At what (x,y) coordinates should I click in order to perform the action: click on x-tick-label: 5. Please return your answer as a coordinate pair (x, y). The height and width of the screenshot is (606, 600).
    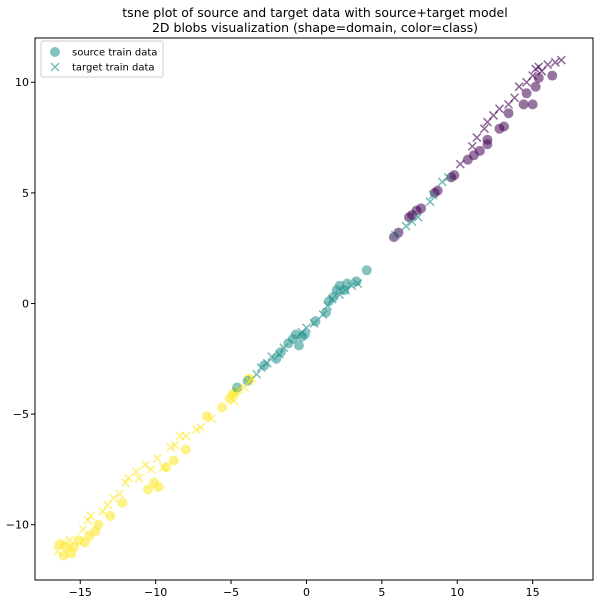
    Looking at the image, I should click on (381, 592).